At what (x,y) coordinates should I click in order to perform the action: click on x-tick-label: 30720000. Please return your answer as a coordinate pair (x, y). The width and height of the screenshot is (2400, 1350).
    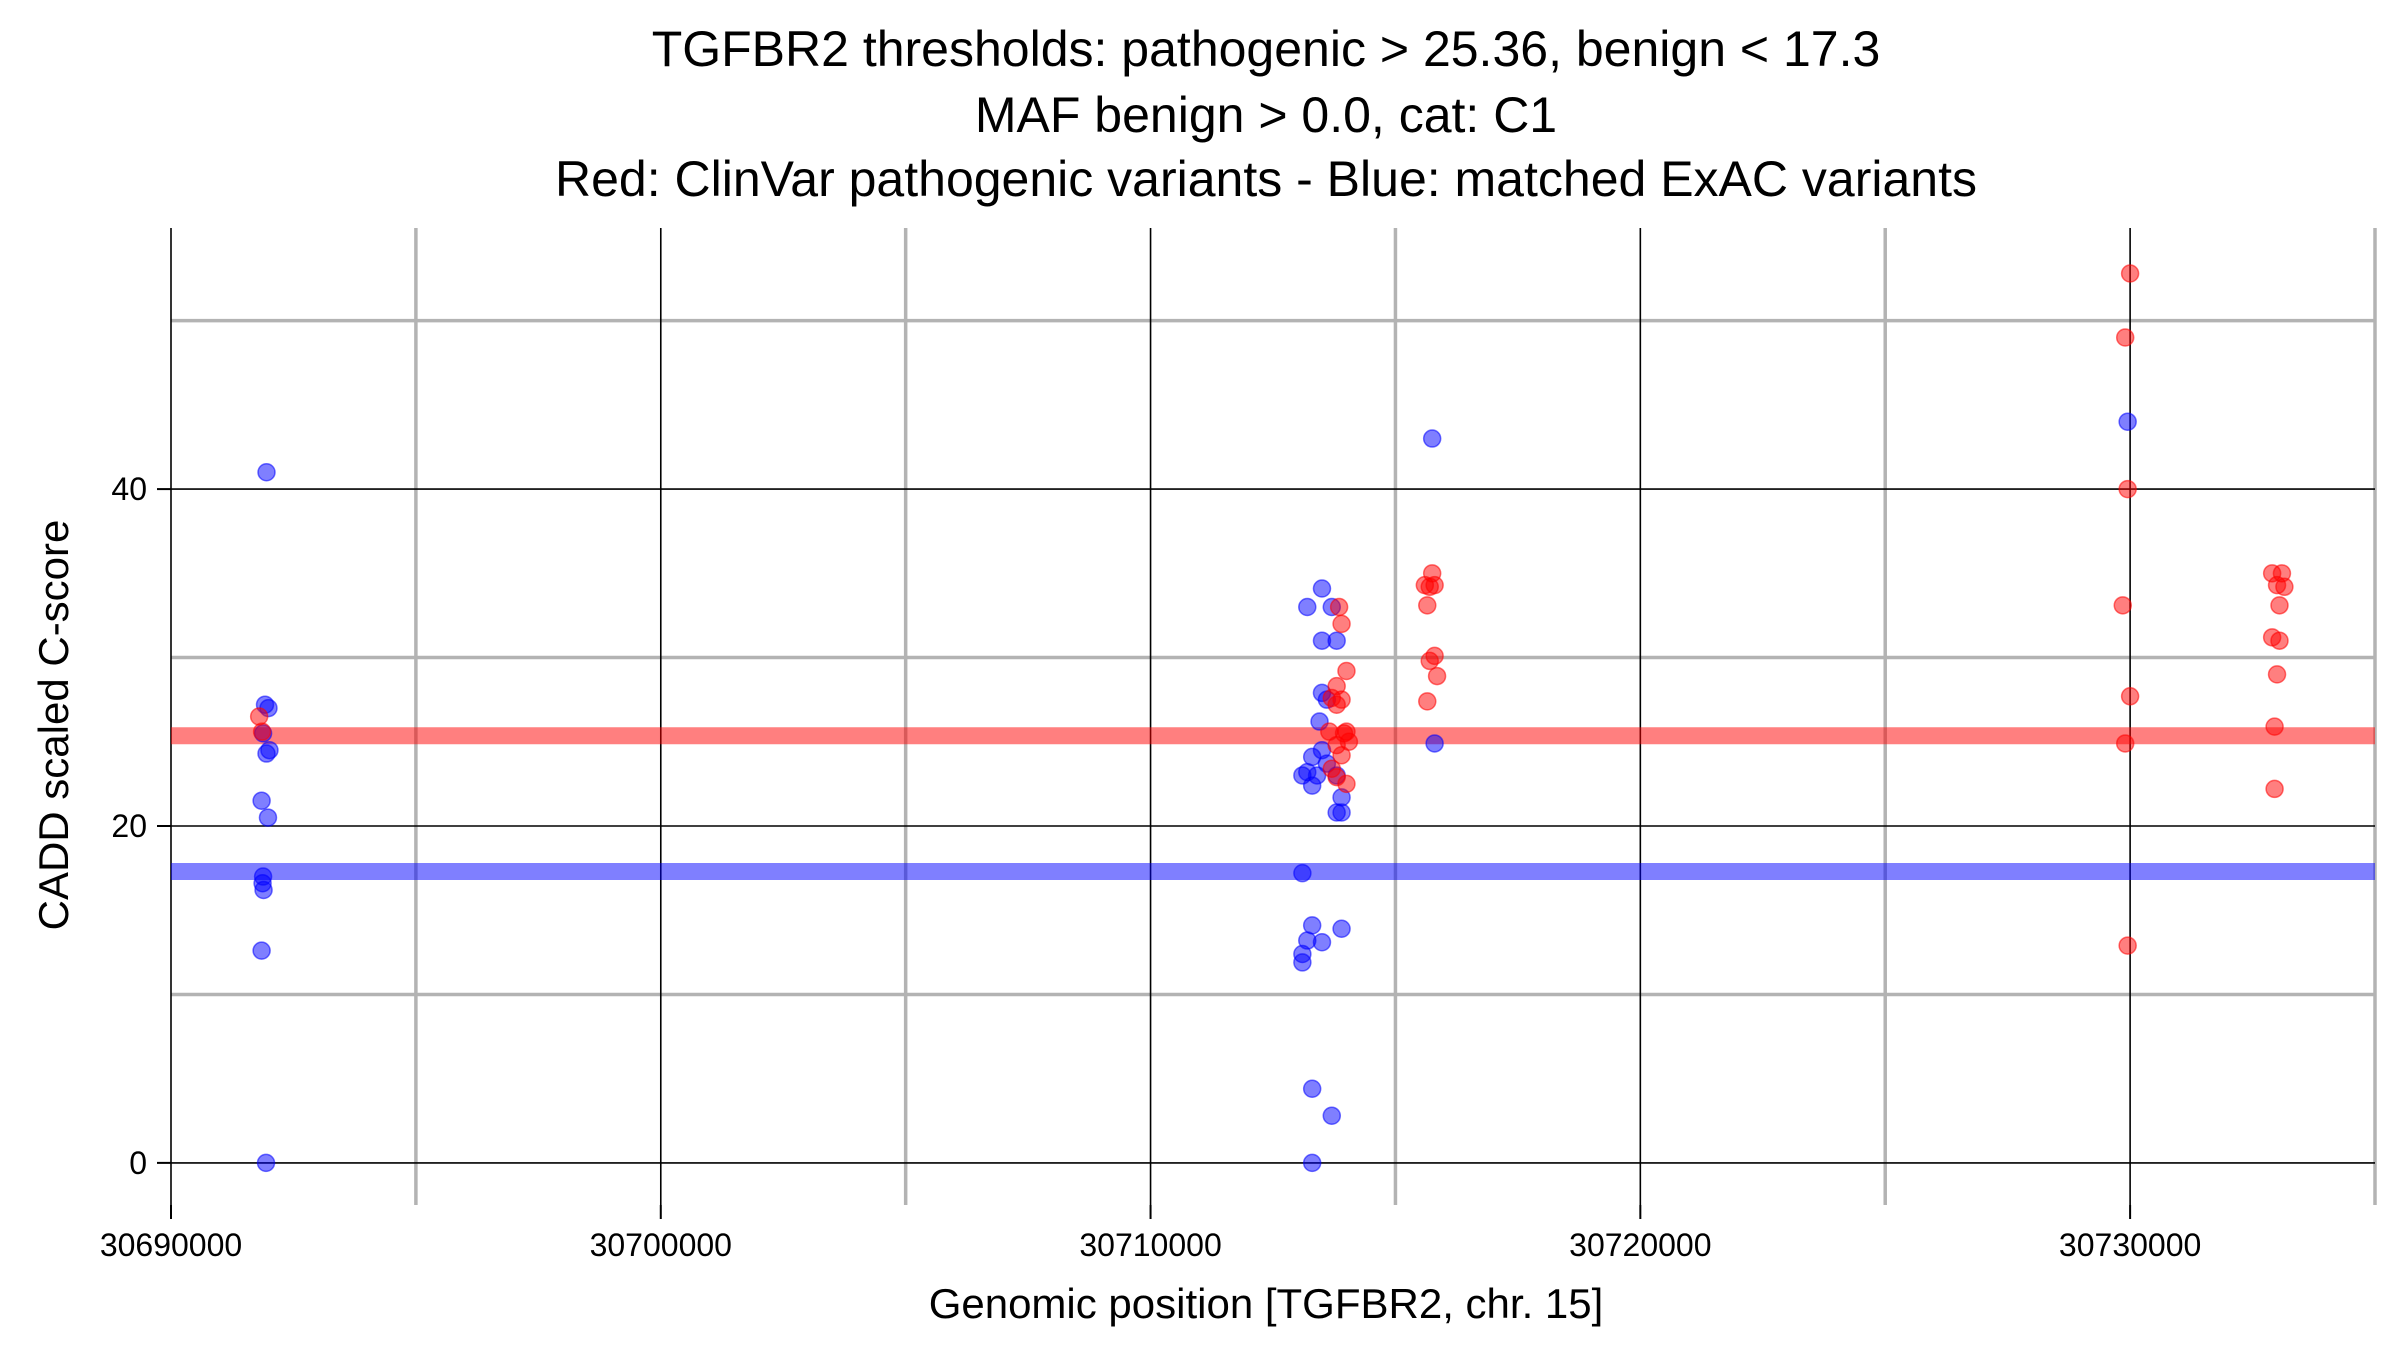
    Looking at the image, I should click on (1640, 1245).